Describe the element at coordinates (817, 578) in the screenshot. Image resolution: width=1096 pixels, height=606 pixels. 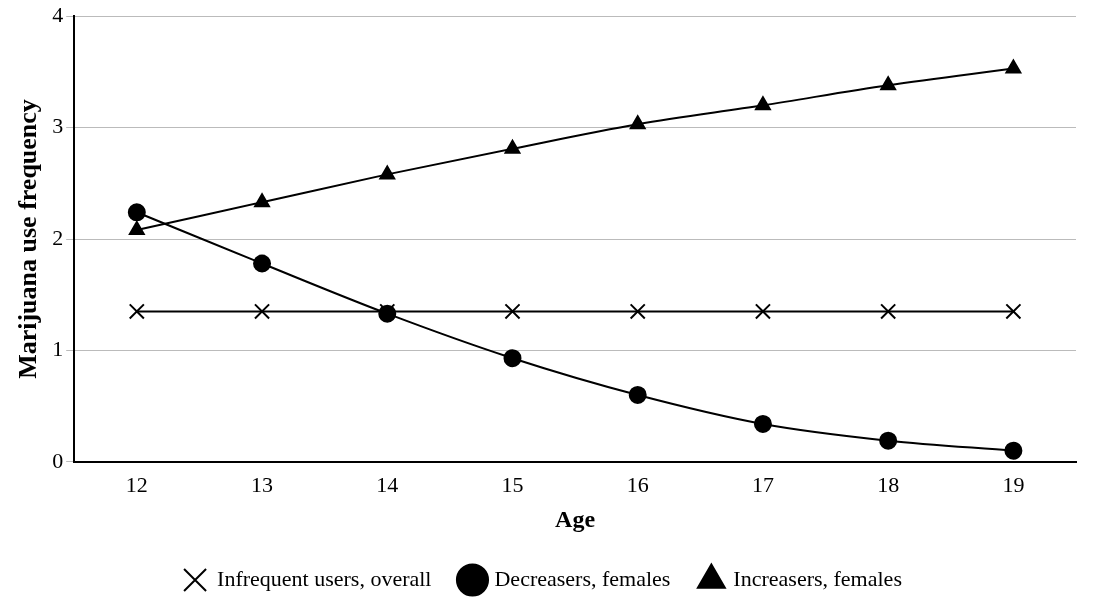
I see `legend-label: Increasers, females` at that location.